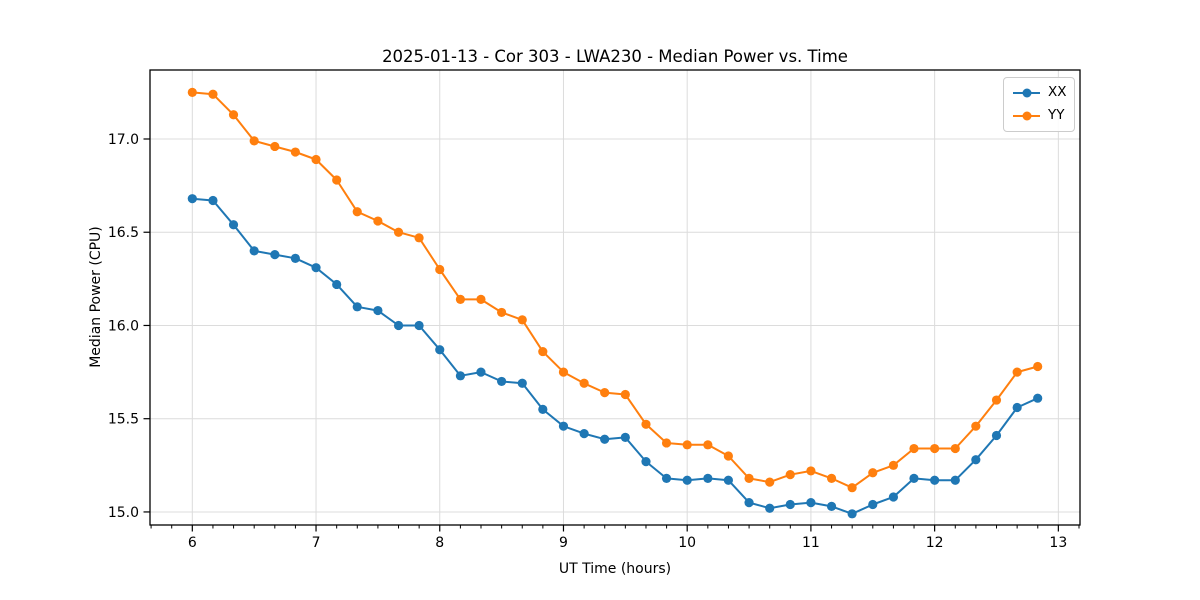  Describe the element at coordinates (935, 543) in the screenshot. I see `x-tick-label: 12` at that location.